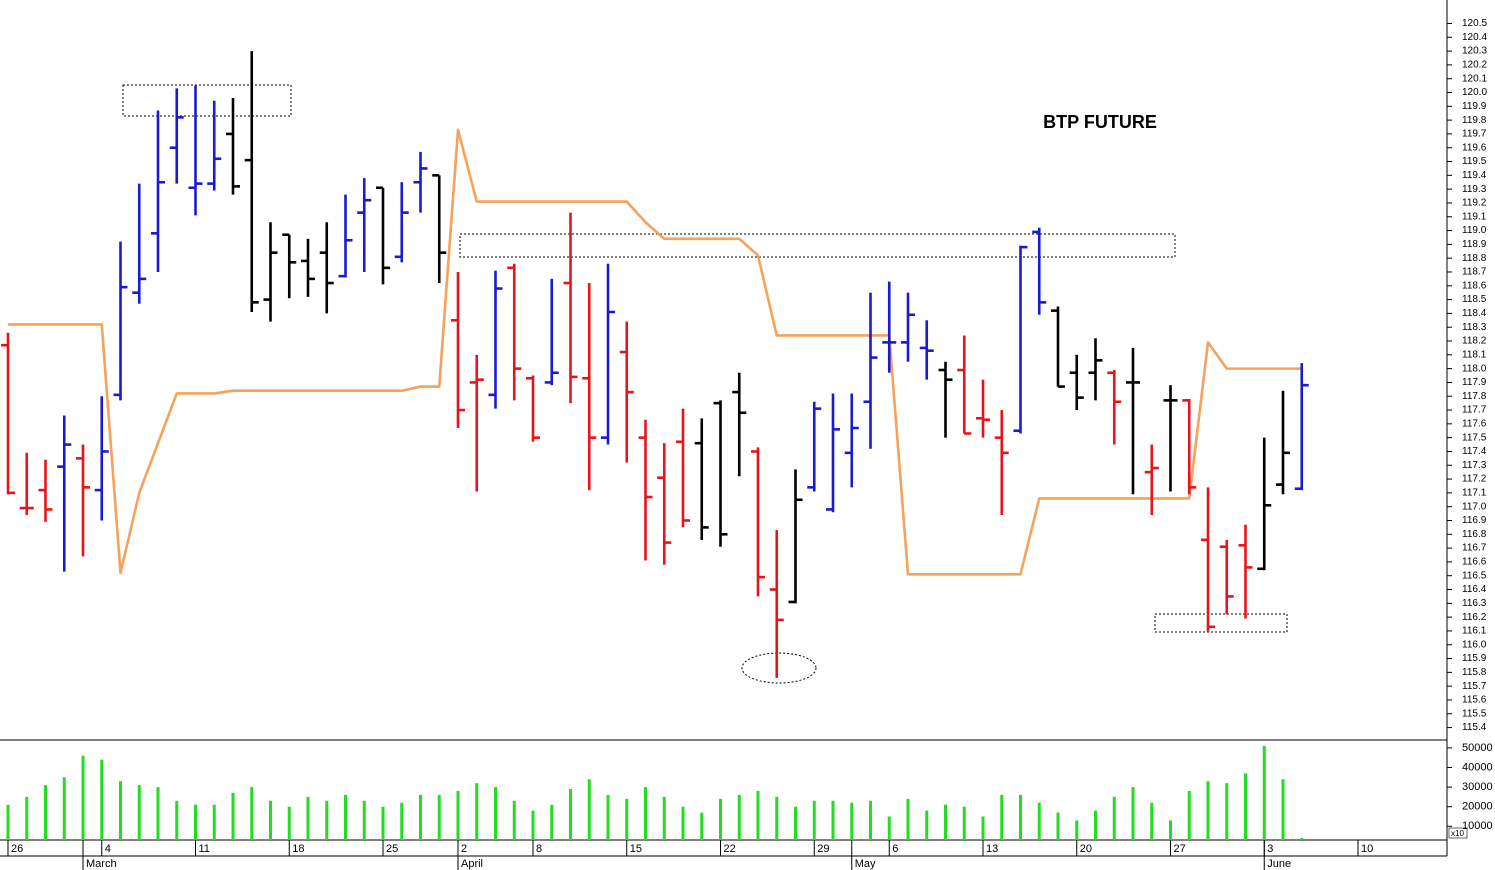  Describe the element at coordinates (1474, 37) in the screenshot. I see `y-tick-label: 120.4` at that location.